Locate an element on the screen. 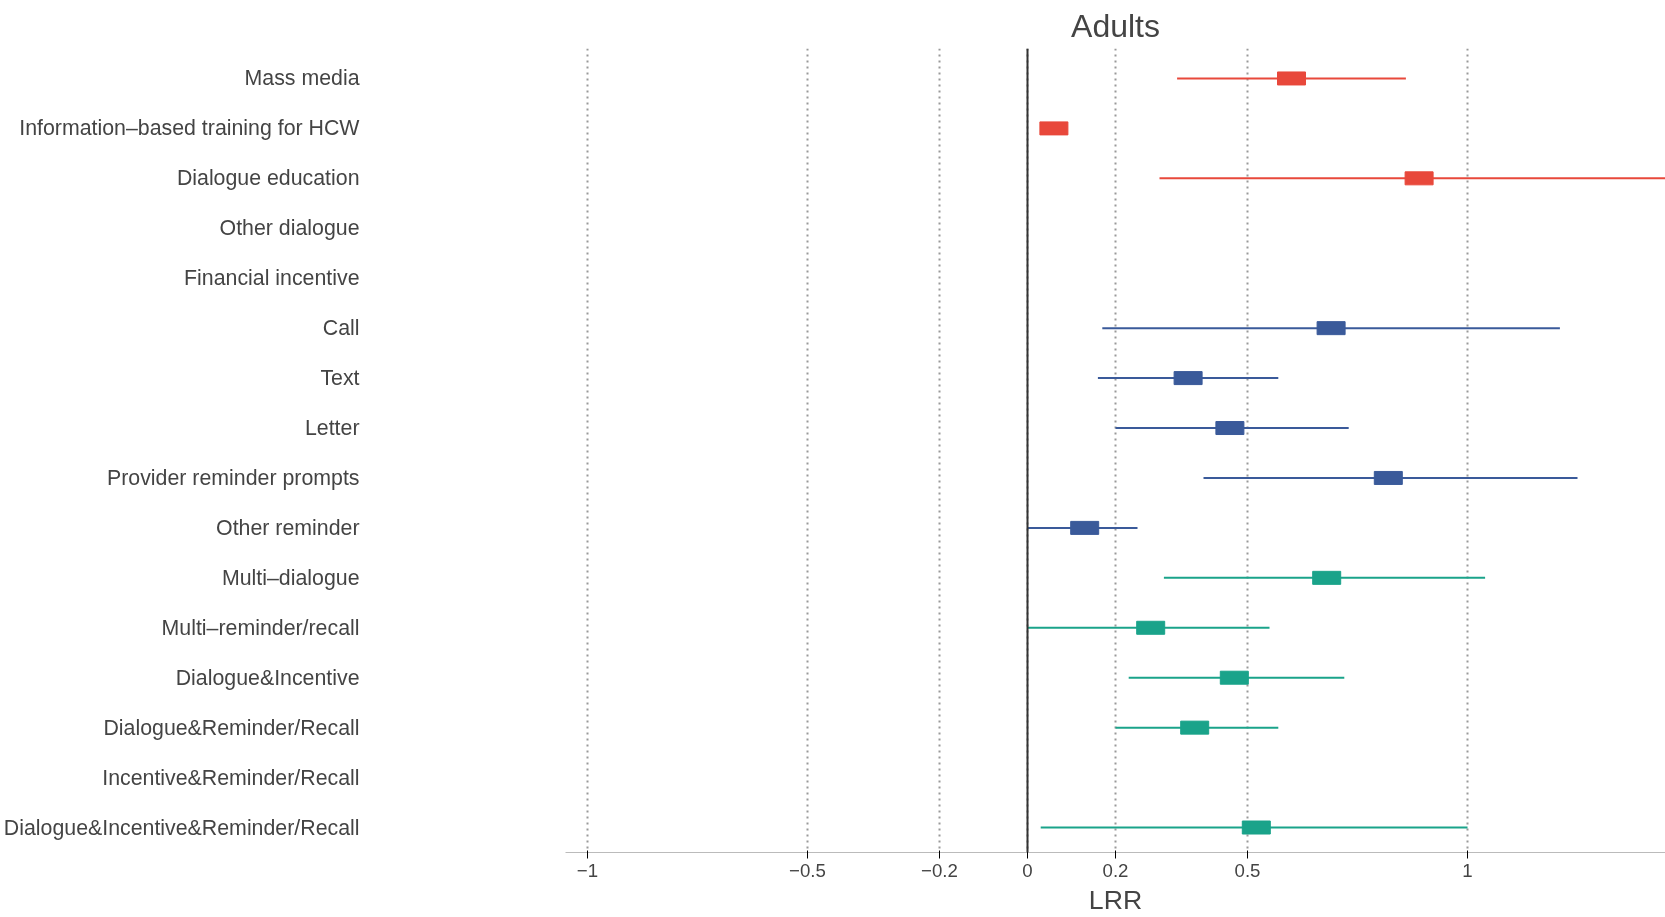  y-tick-label: Call is located at coordinates (341, 328).